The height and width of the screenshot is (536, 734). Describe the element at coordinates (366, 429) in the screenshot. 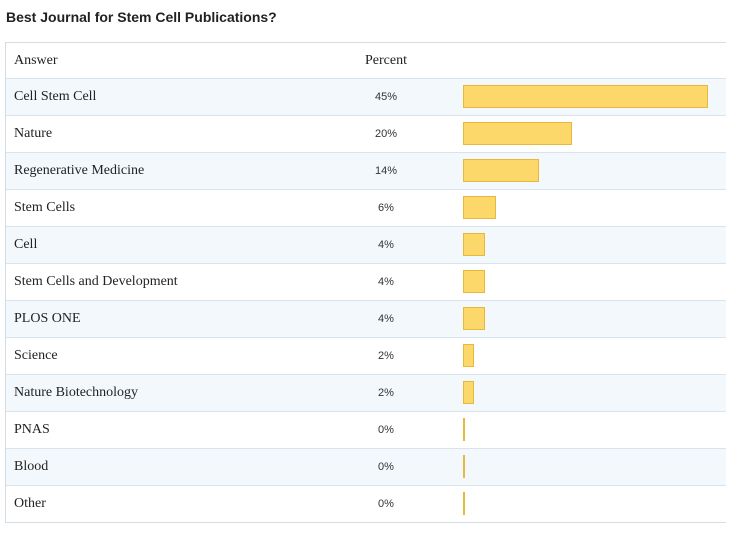

I see `table-row: PNAS 0%` at that location.